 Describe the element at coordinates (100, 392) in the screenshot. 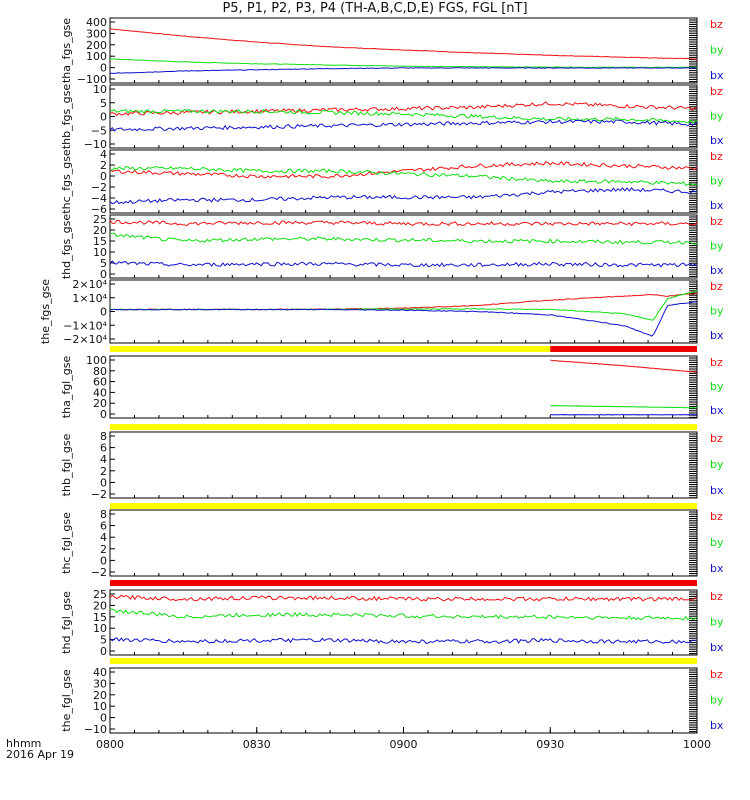

I see `y-tick-label: 40` at that location.